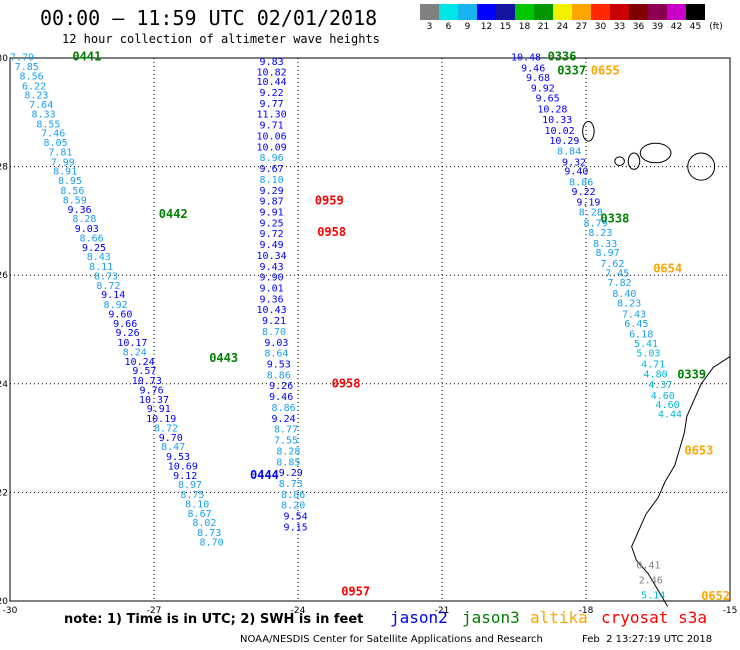  I want to click on swh-value: 8.05, so click(56, 143).